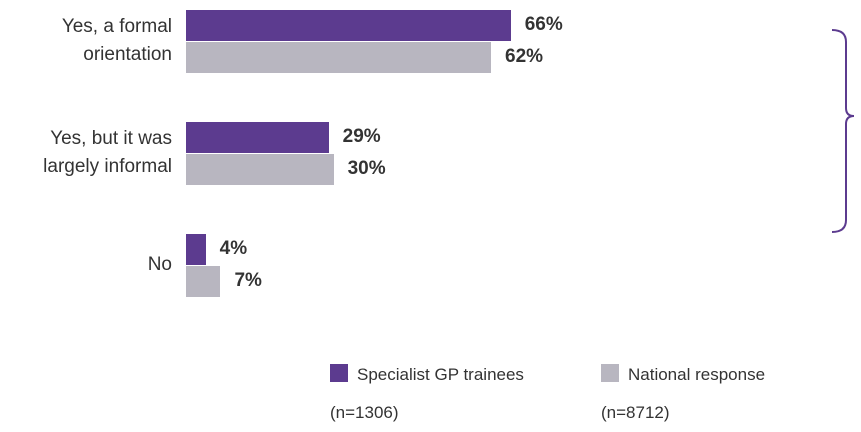 This screenshot has height=432, width=861. What do you see at coordinates (543, 24) in the screenshot?
I see `value-label: 66%` at bounding box center [543, 24].